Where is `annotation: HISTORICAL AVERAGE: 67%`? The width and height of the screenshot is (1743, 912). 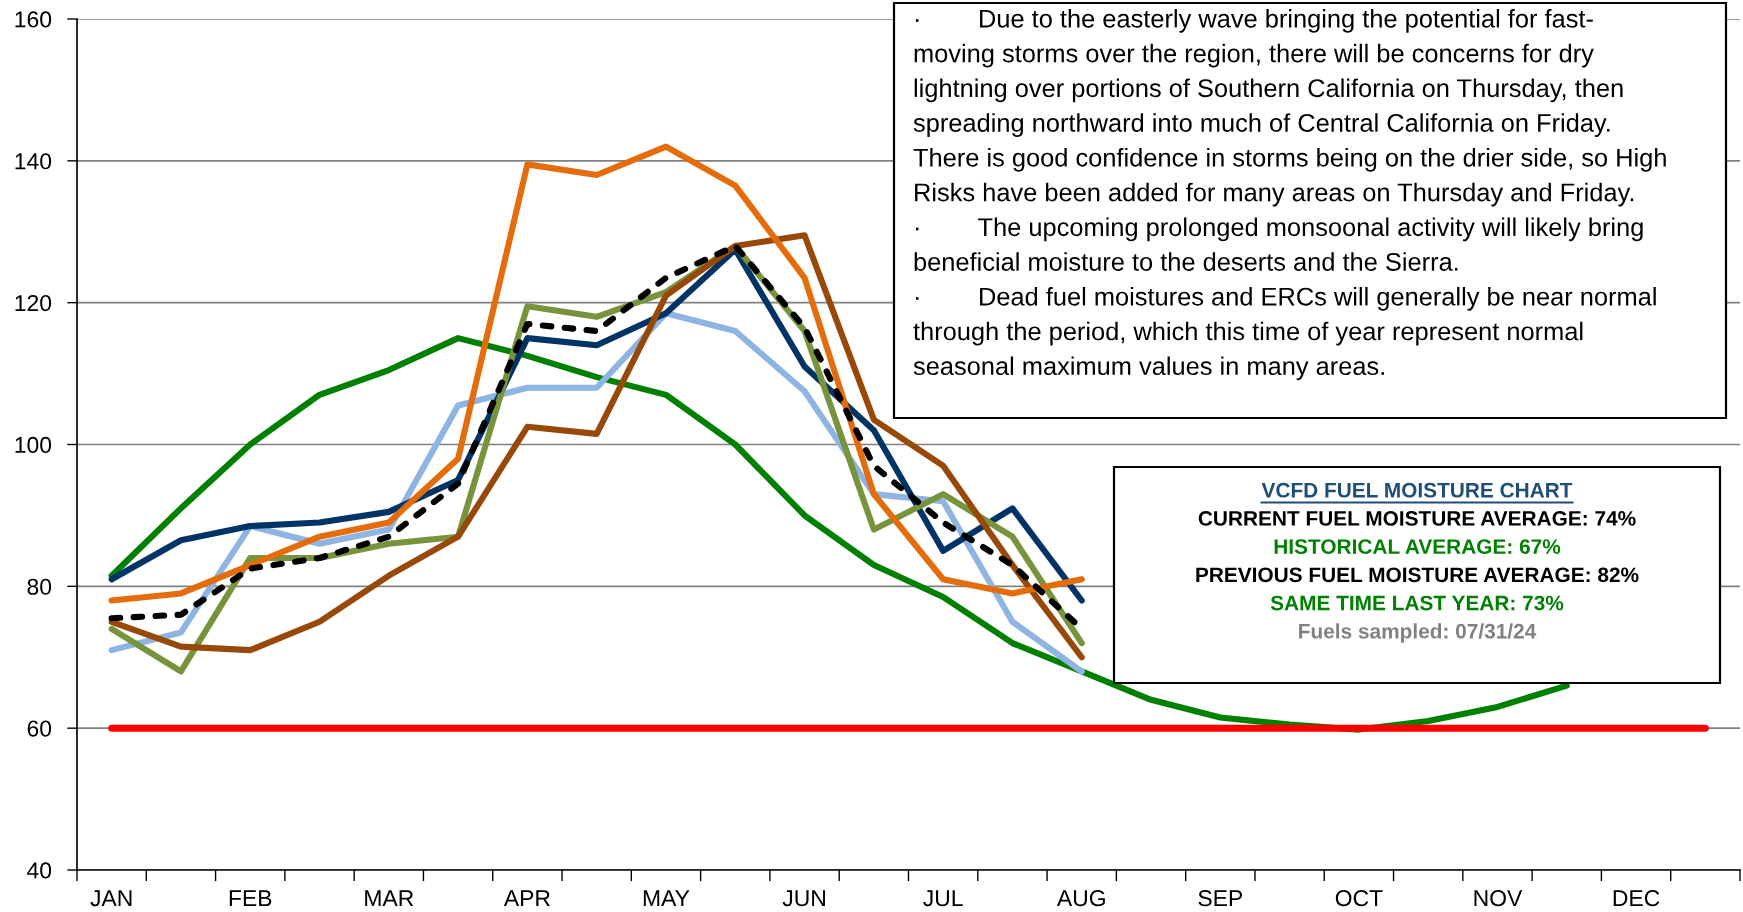
annotation: HISTORICAL AVERAGE: 67% is located at coordinates (1417, 546).